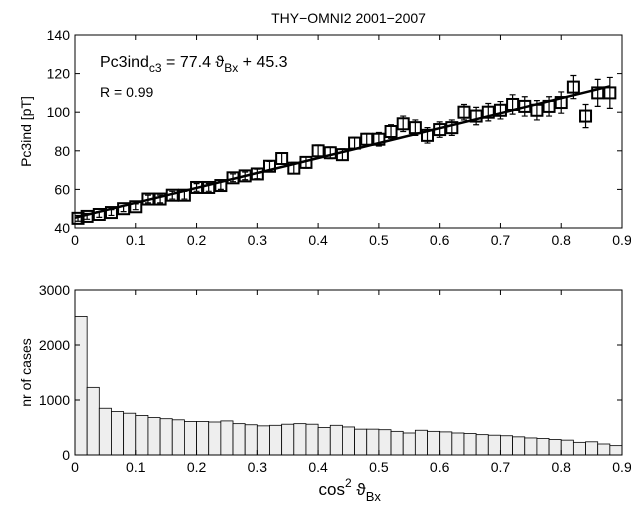 Image resolution: width=631 pixels, height=521 pixels. What do you see at coordinates (348, 18) in the screenshot?
I see `chart-title: THY−OMNI2 2001−2007` at bounding box center [348, 18].